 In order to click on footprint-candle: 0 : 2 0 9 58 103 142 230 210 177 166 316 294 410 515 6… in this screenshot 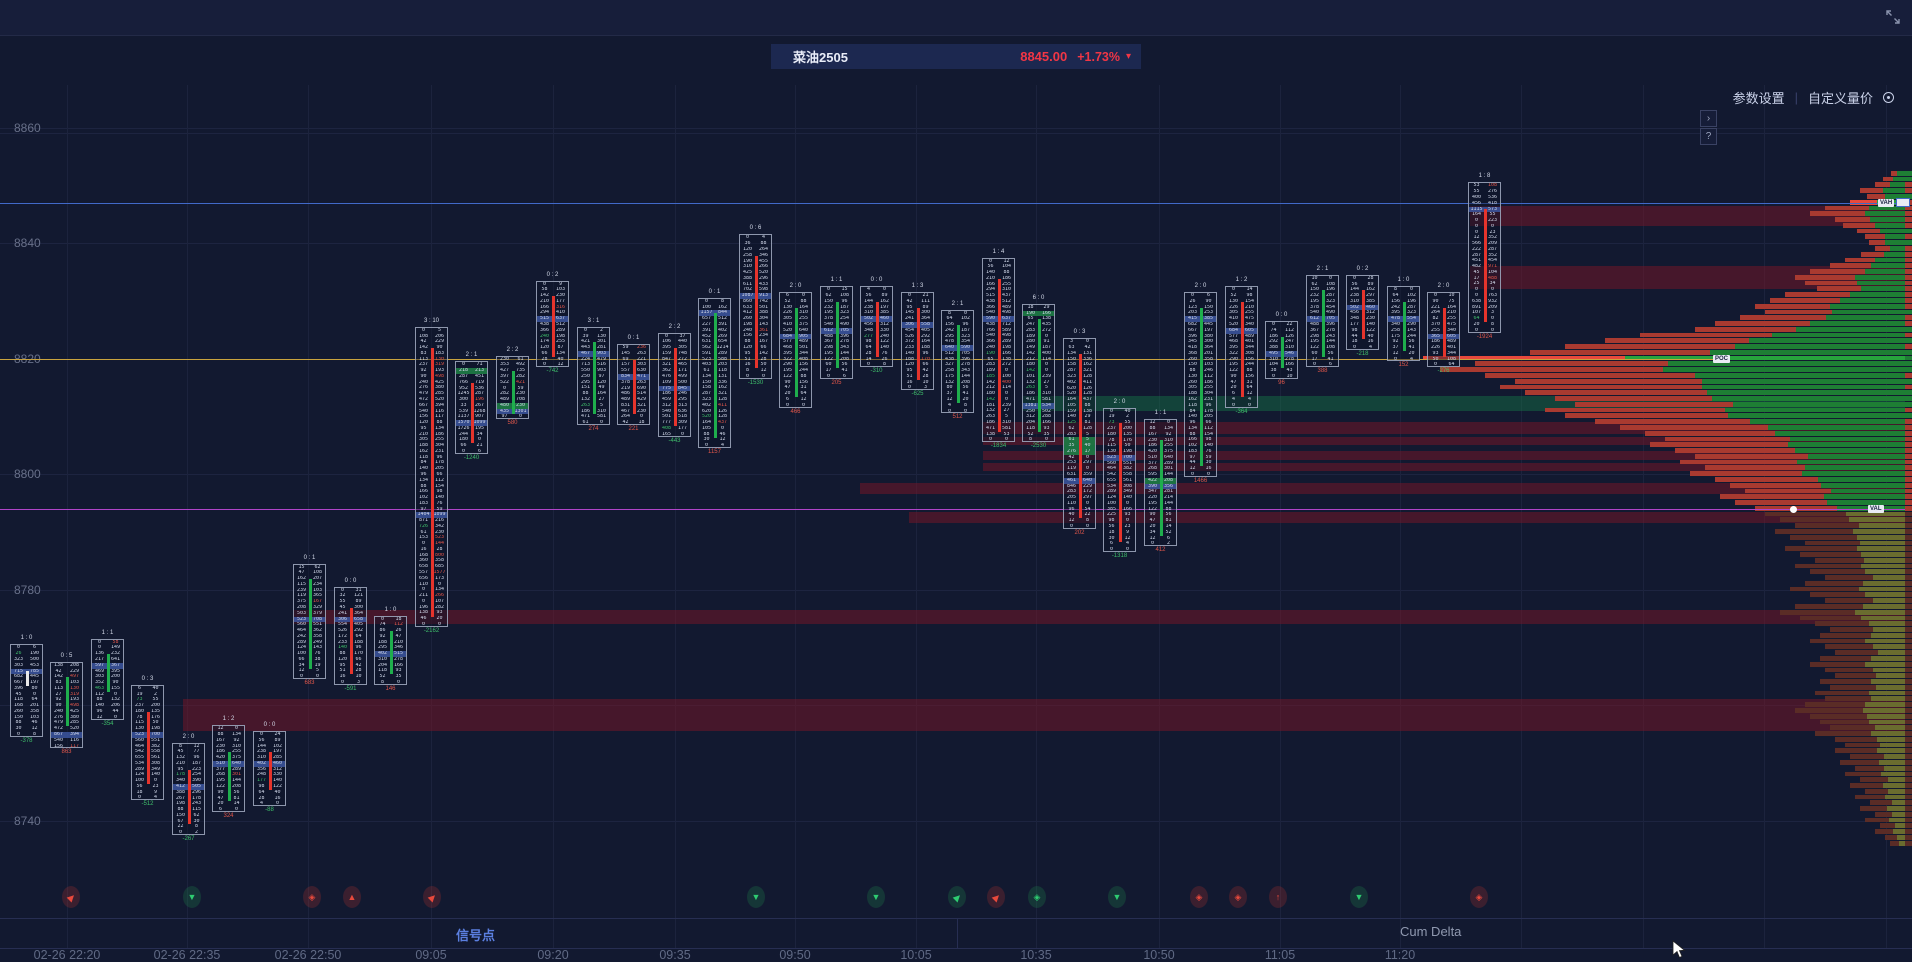, I will do `click(552, 325)`.